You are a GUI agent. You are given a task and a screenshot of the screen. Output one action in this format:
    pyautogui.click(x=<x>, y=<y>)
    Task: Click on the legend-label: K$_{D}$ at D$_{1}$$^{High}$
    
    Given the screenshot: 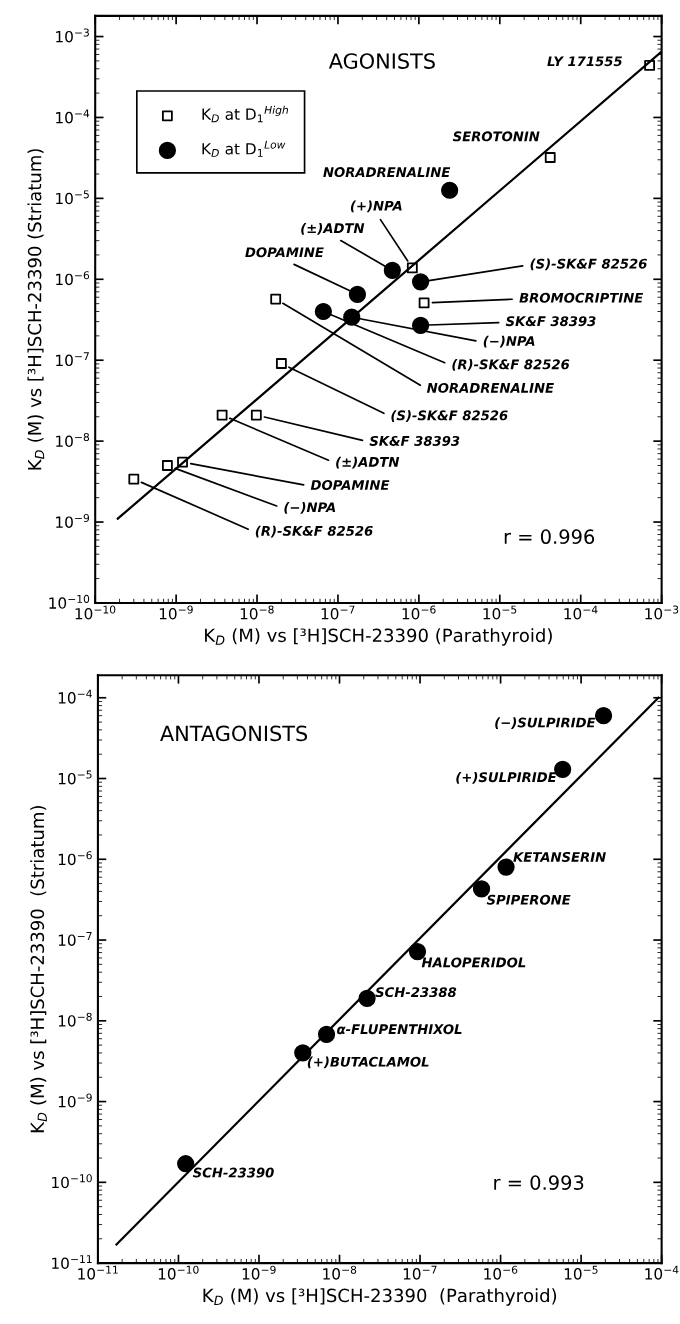 What is the action you would take?
    pyautogui.click(x=245, y=114)
    